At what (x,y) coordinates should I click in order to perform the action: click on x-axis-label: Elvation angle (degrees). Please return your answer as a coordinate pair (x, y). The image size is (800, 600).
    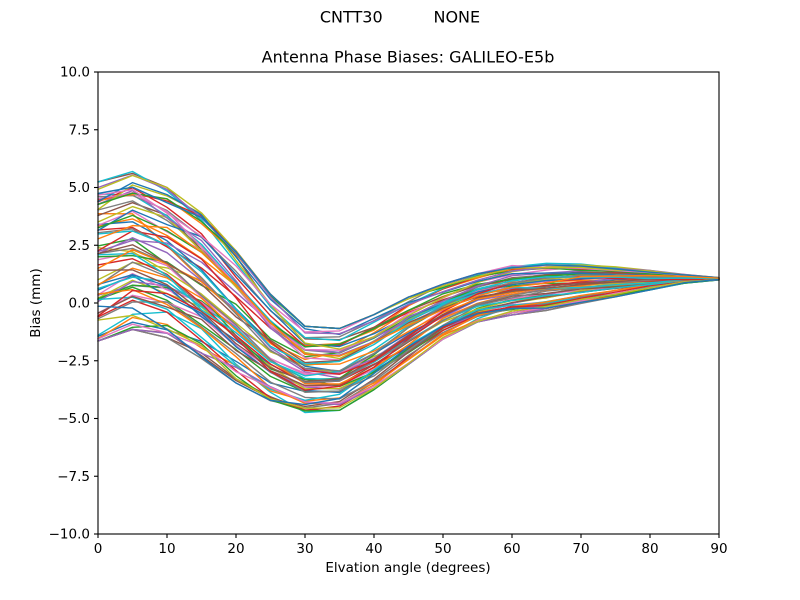
    Looking at the image, I should click on (408, 568).